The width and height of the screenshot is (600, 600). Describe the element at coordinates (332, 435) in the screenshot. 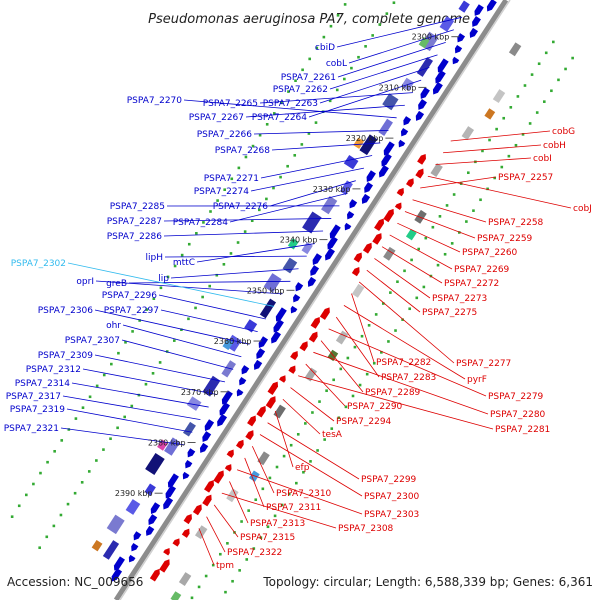

I see `reverse-gene-label: tesA` at that location.